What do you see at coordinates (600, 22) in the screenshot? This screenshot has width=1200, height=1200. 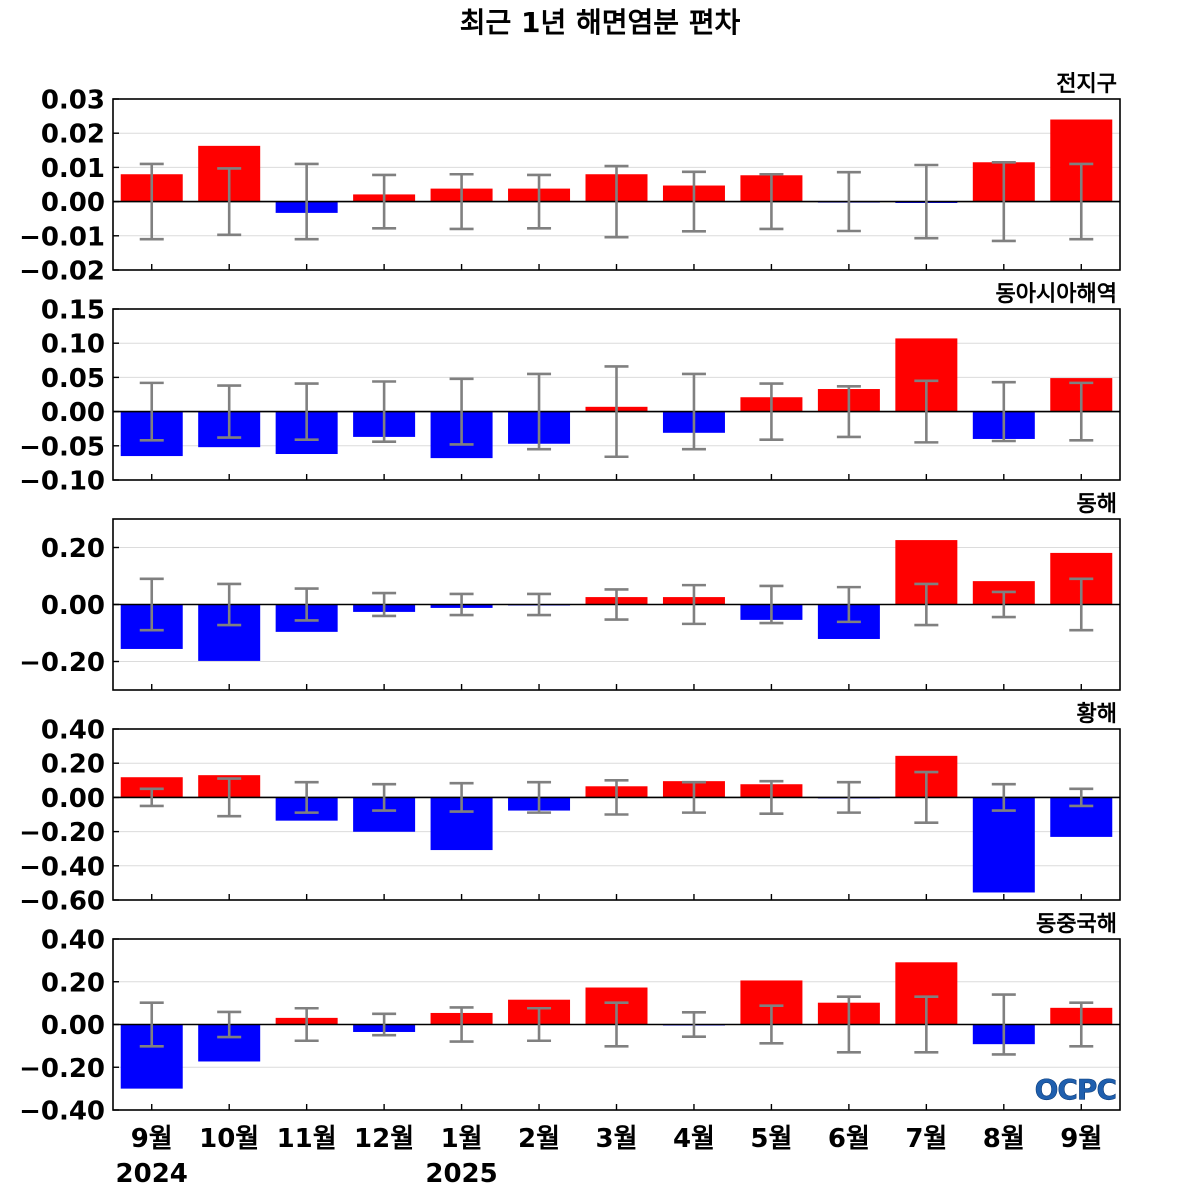 I see `chart-title: 최근 1년 해면염분 편차` at bounding box center [600, 22].